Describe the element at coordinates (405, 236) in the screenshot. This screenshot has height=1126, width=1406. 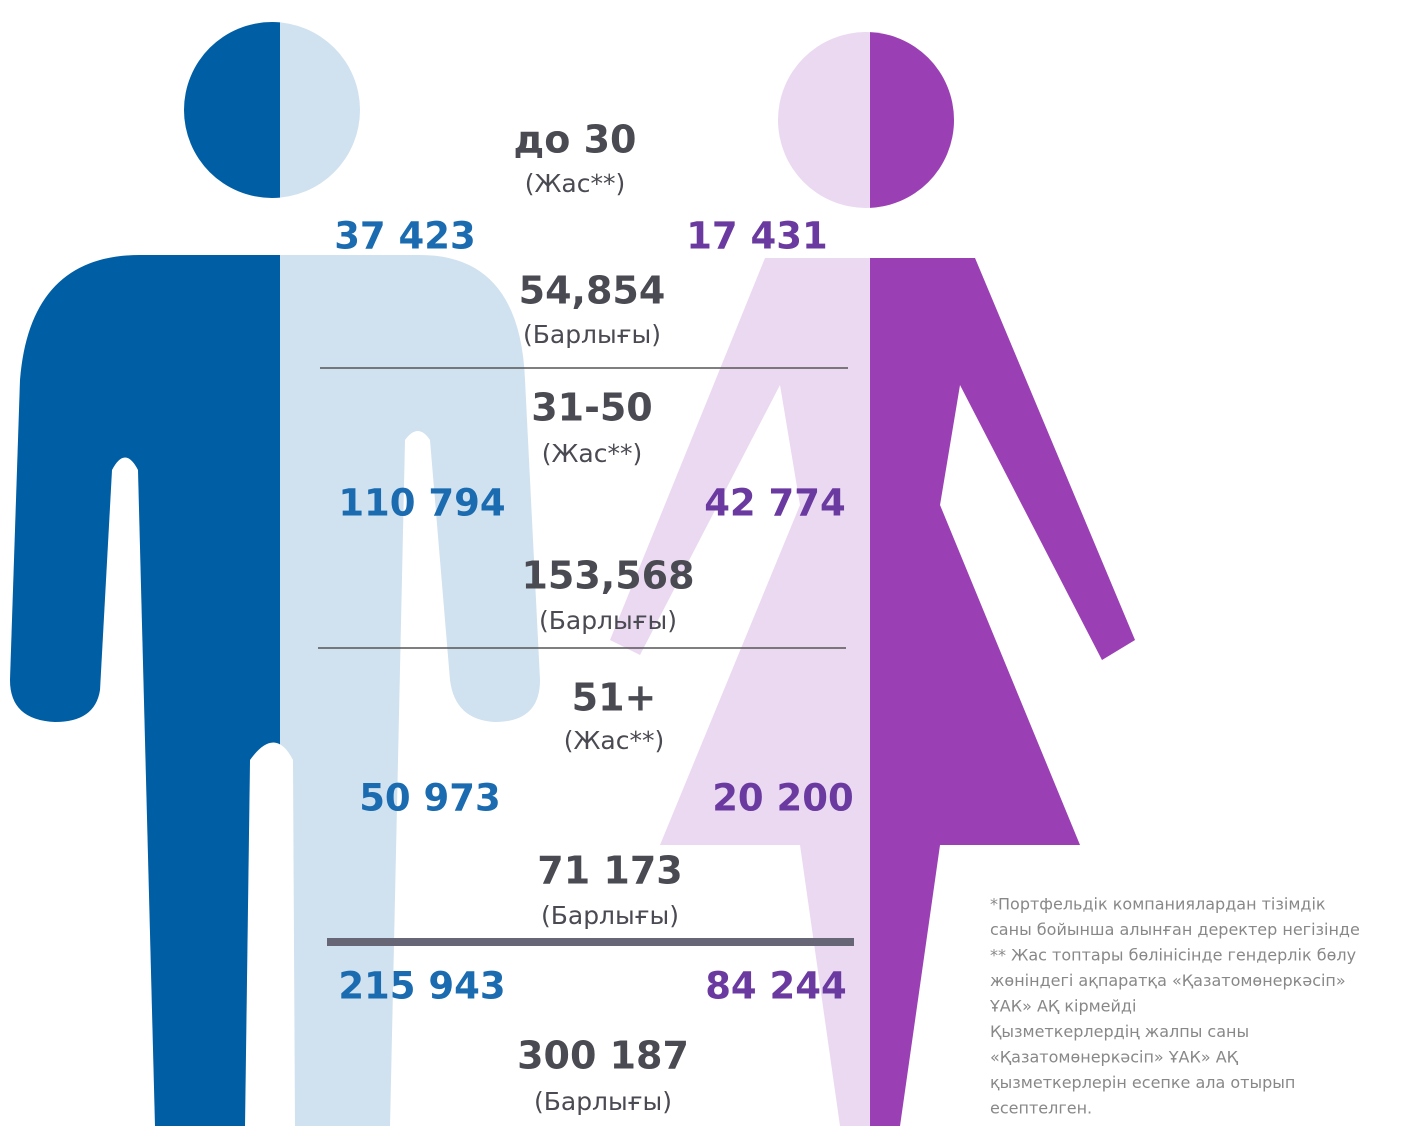
I see `male-count: 37 423` at that location.